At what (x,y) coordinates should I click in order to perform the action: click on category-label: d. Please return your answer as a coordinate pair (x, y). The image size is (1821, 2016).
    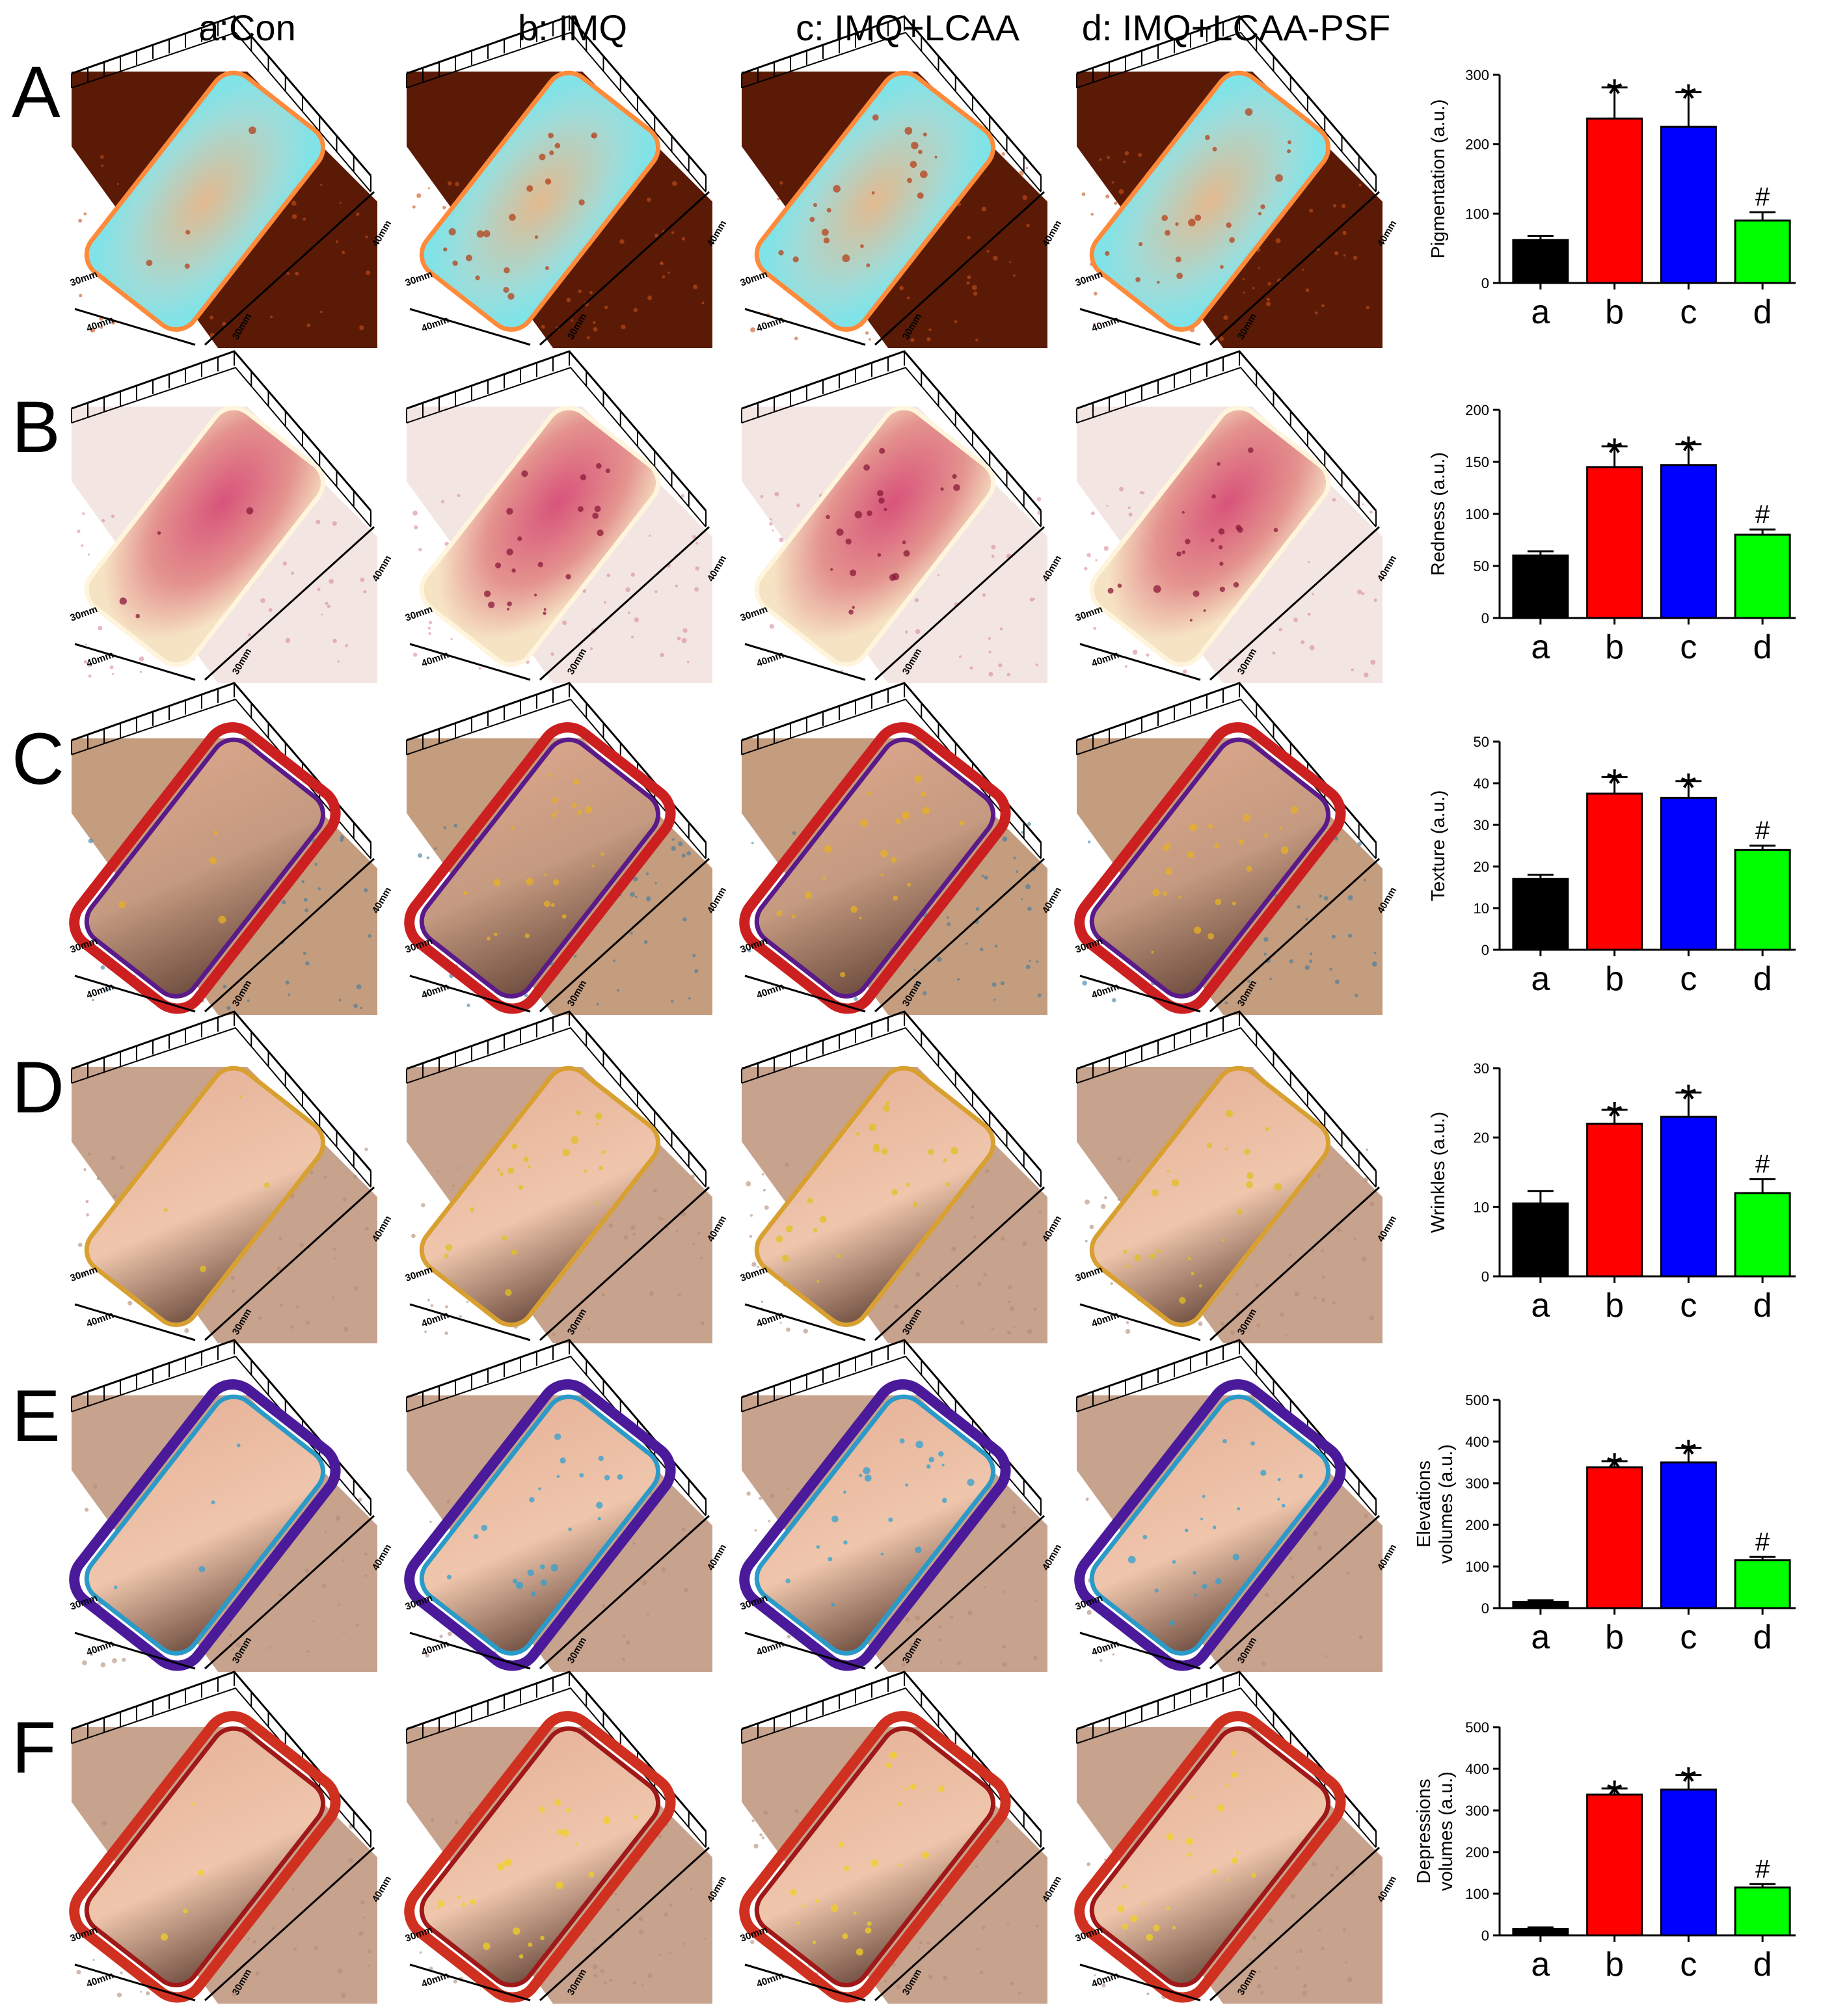
    Looking at the image, I should click on (1762, 1305).